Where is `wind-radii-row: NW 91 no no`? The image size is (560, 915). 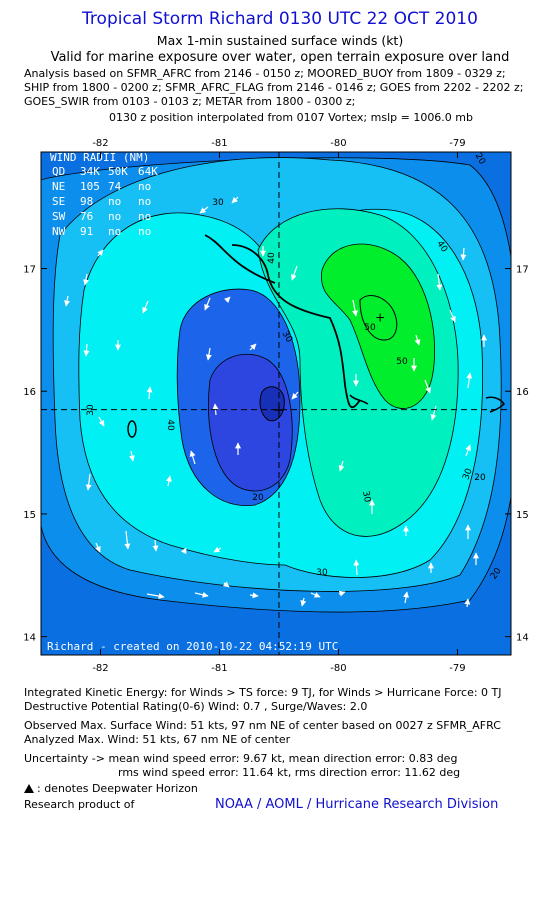 wind-radii-row: NW 91 no no is located at coordinates (101, 231).